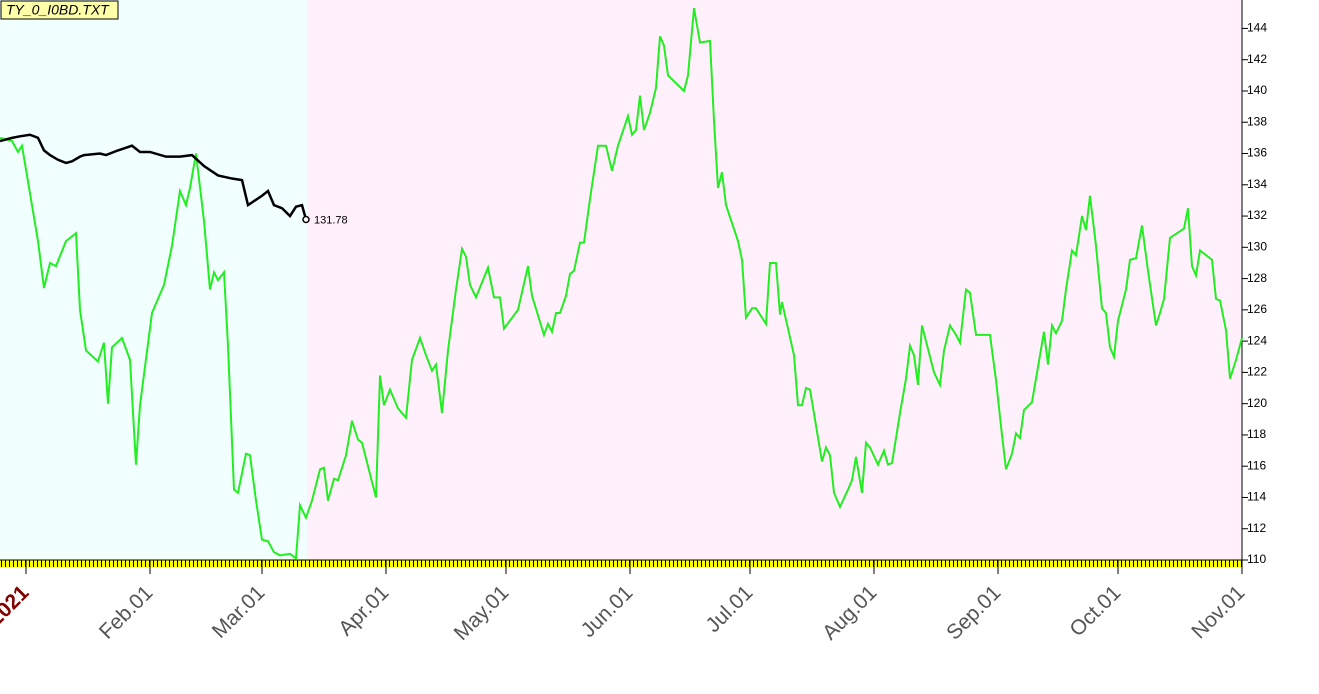 This screenshot has height=694, width=1319. What do you see at coordinates (1257, 309) in the screenshot?
I see `y-tick-label: 126` at bounding box center [1257, 309].